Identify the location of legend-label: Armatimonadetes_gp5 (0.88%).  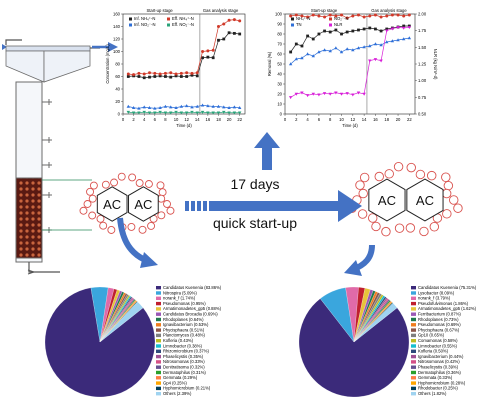
(192, 308).